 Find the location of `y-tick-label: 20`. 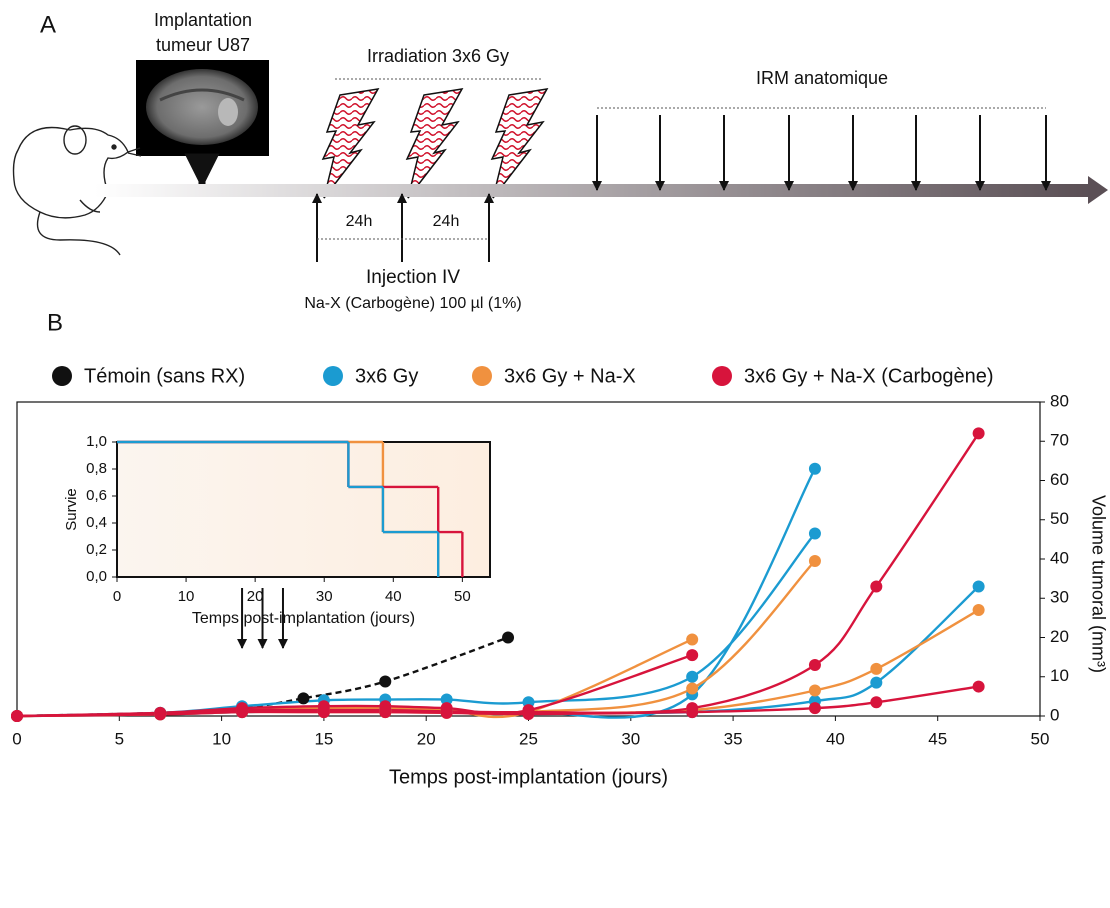

y-tick-label: 20 is located at coordinates (1059, 636).